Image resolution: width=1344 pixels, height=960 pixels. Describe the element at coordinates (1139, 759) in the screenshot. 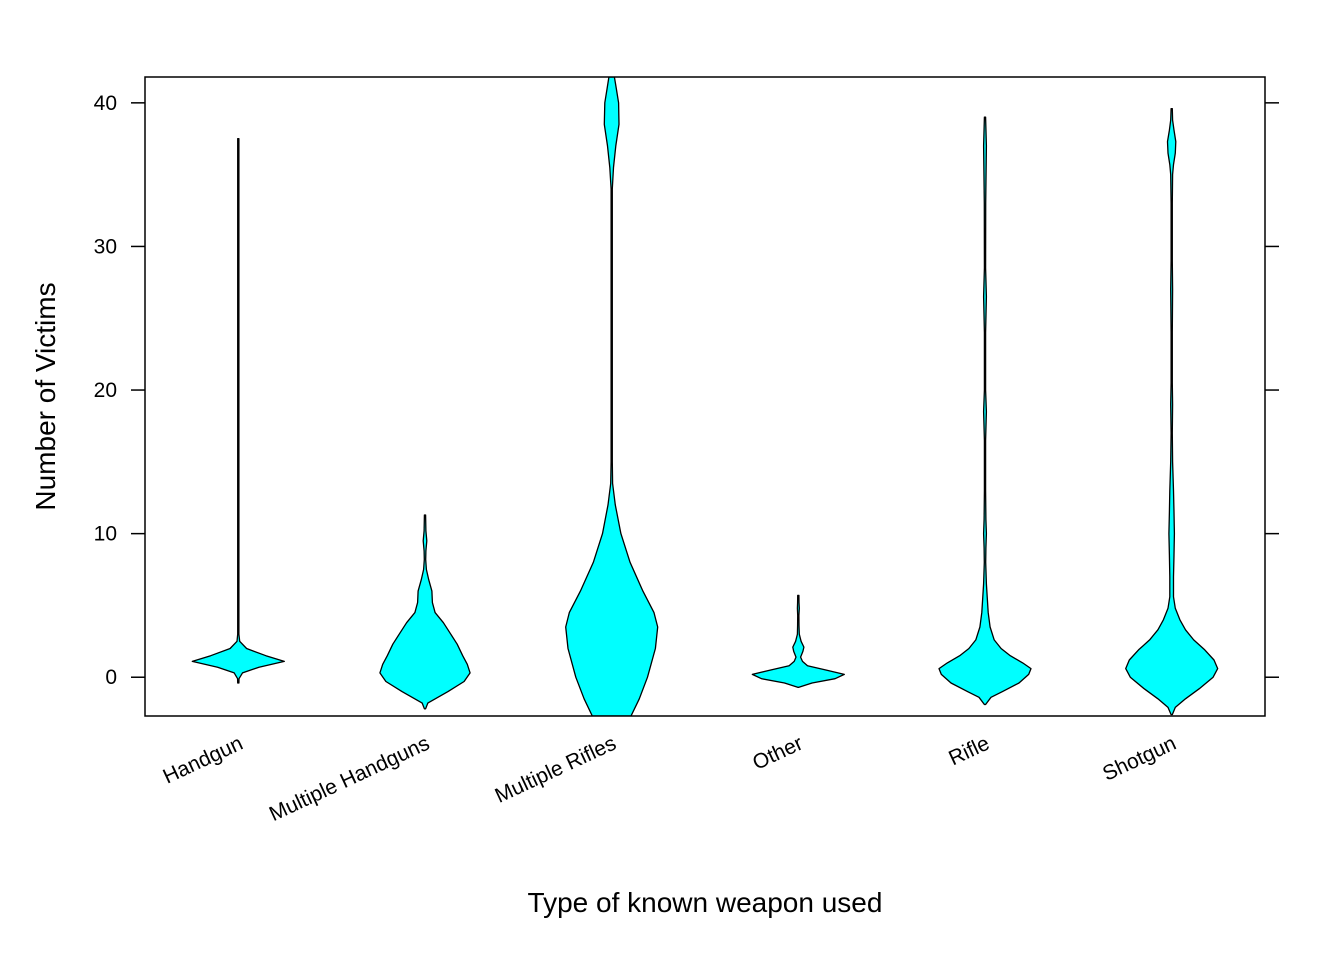

I see `x-tick-label: Shotgun` at that location.